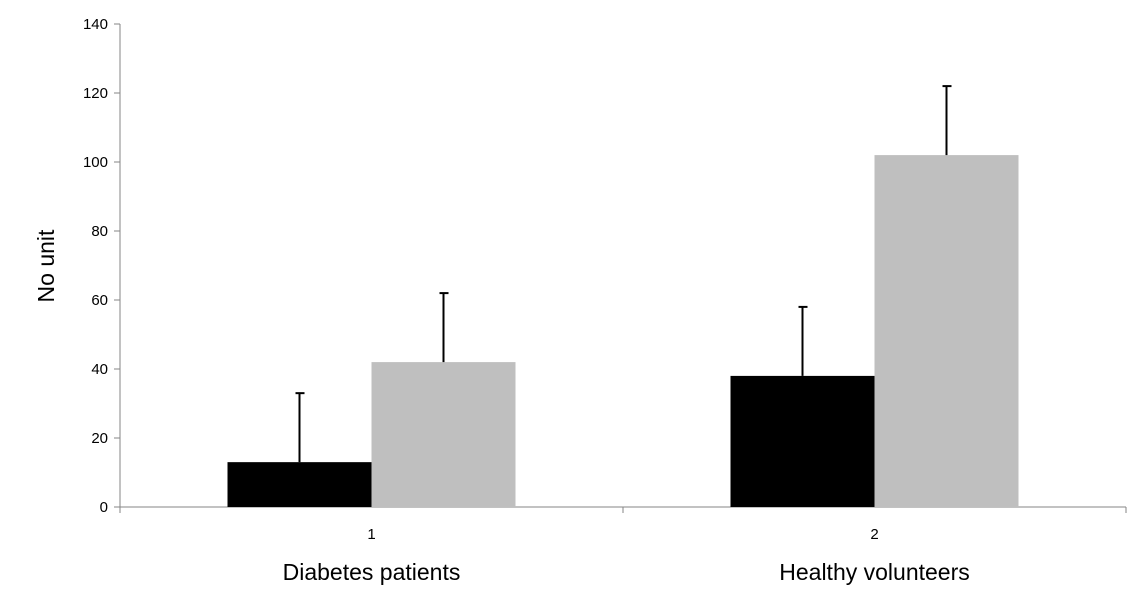 This screenshot has width=1148, height=615. Describe the element at coordinates (371, 534) in the screenshot. I see `x-tick-label: 1` at that location.